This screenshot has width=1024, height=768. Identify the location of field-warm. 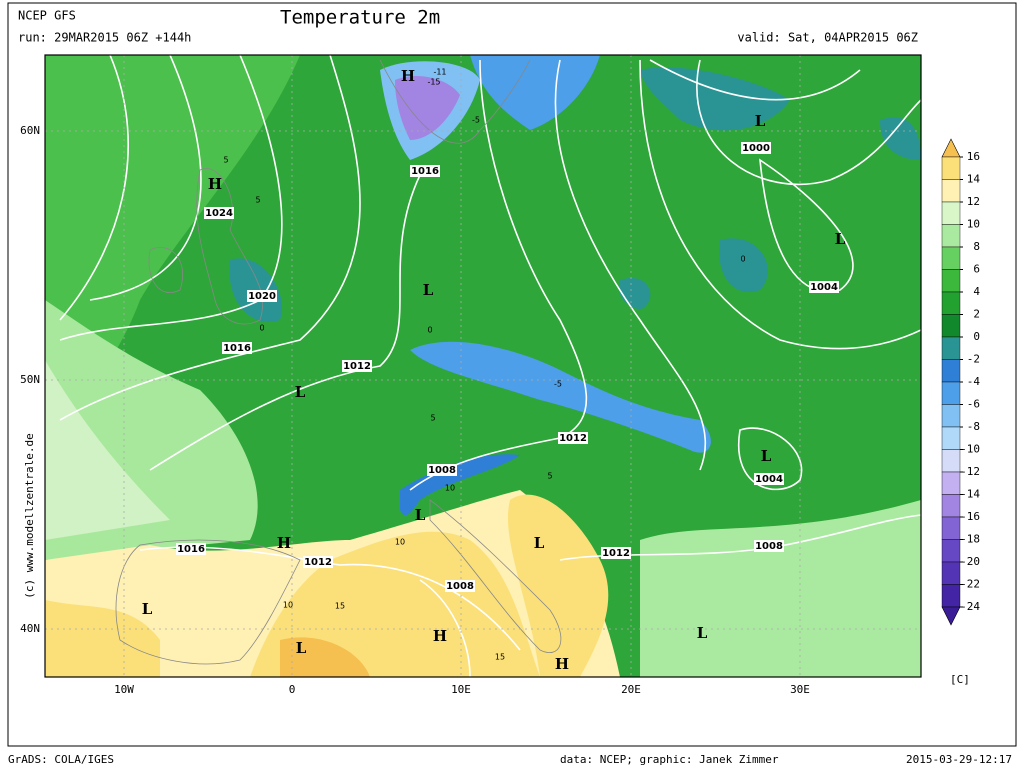
(327, 585).